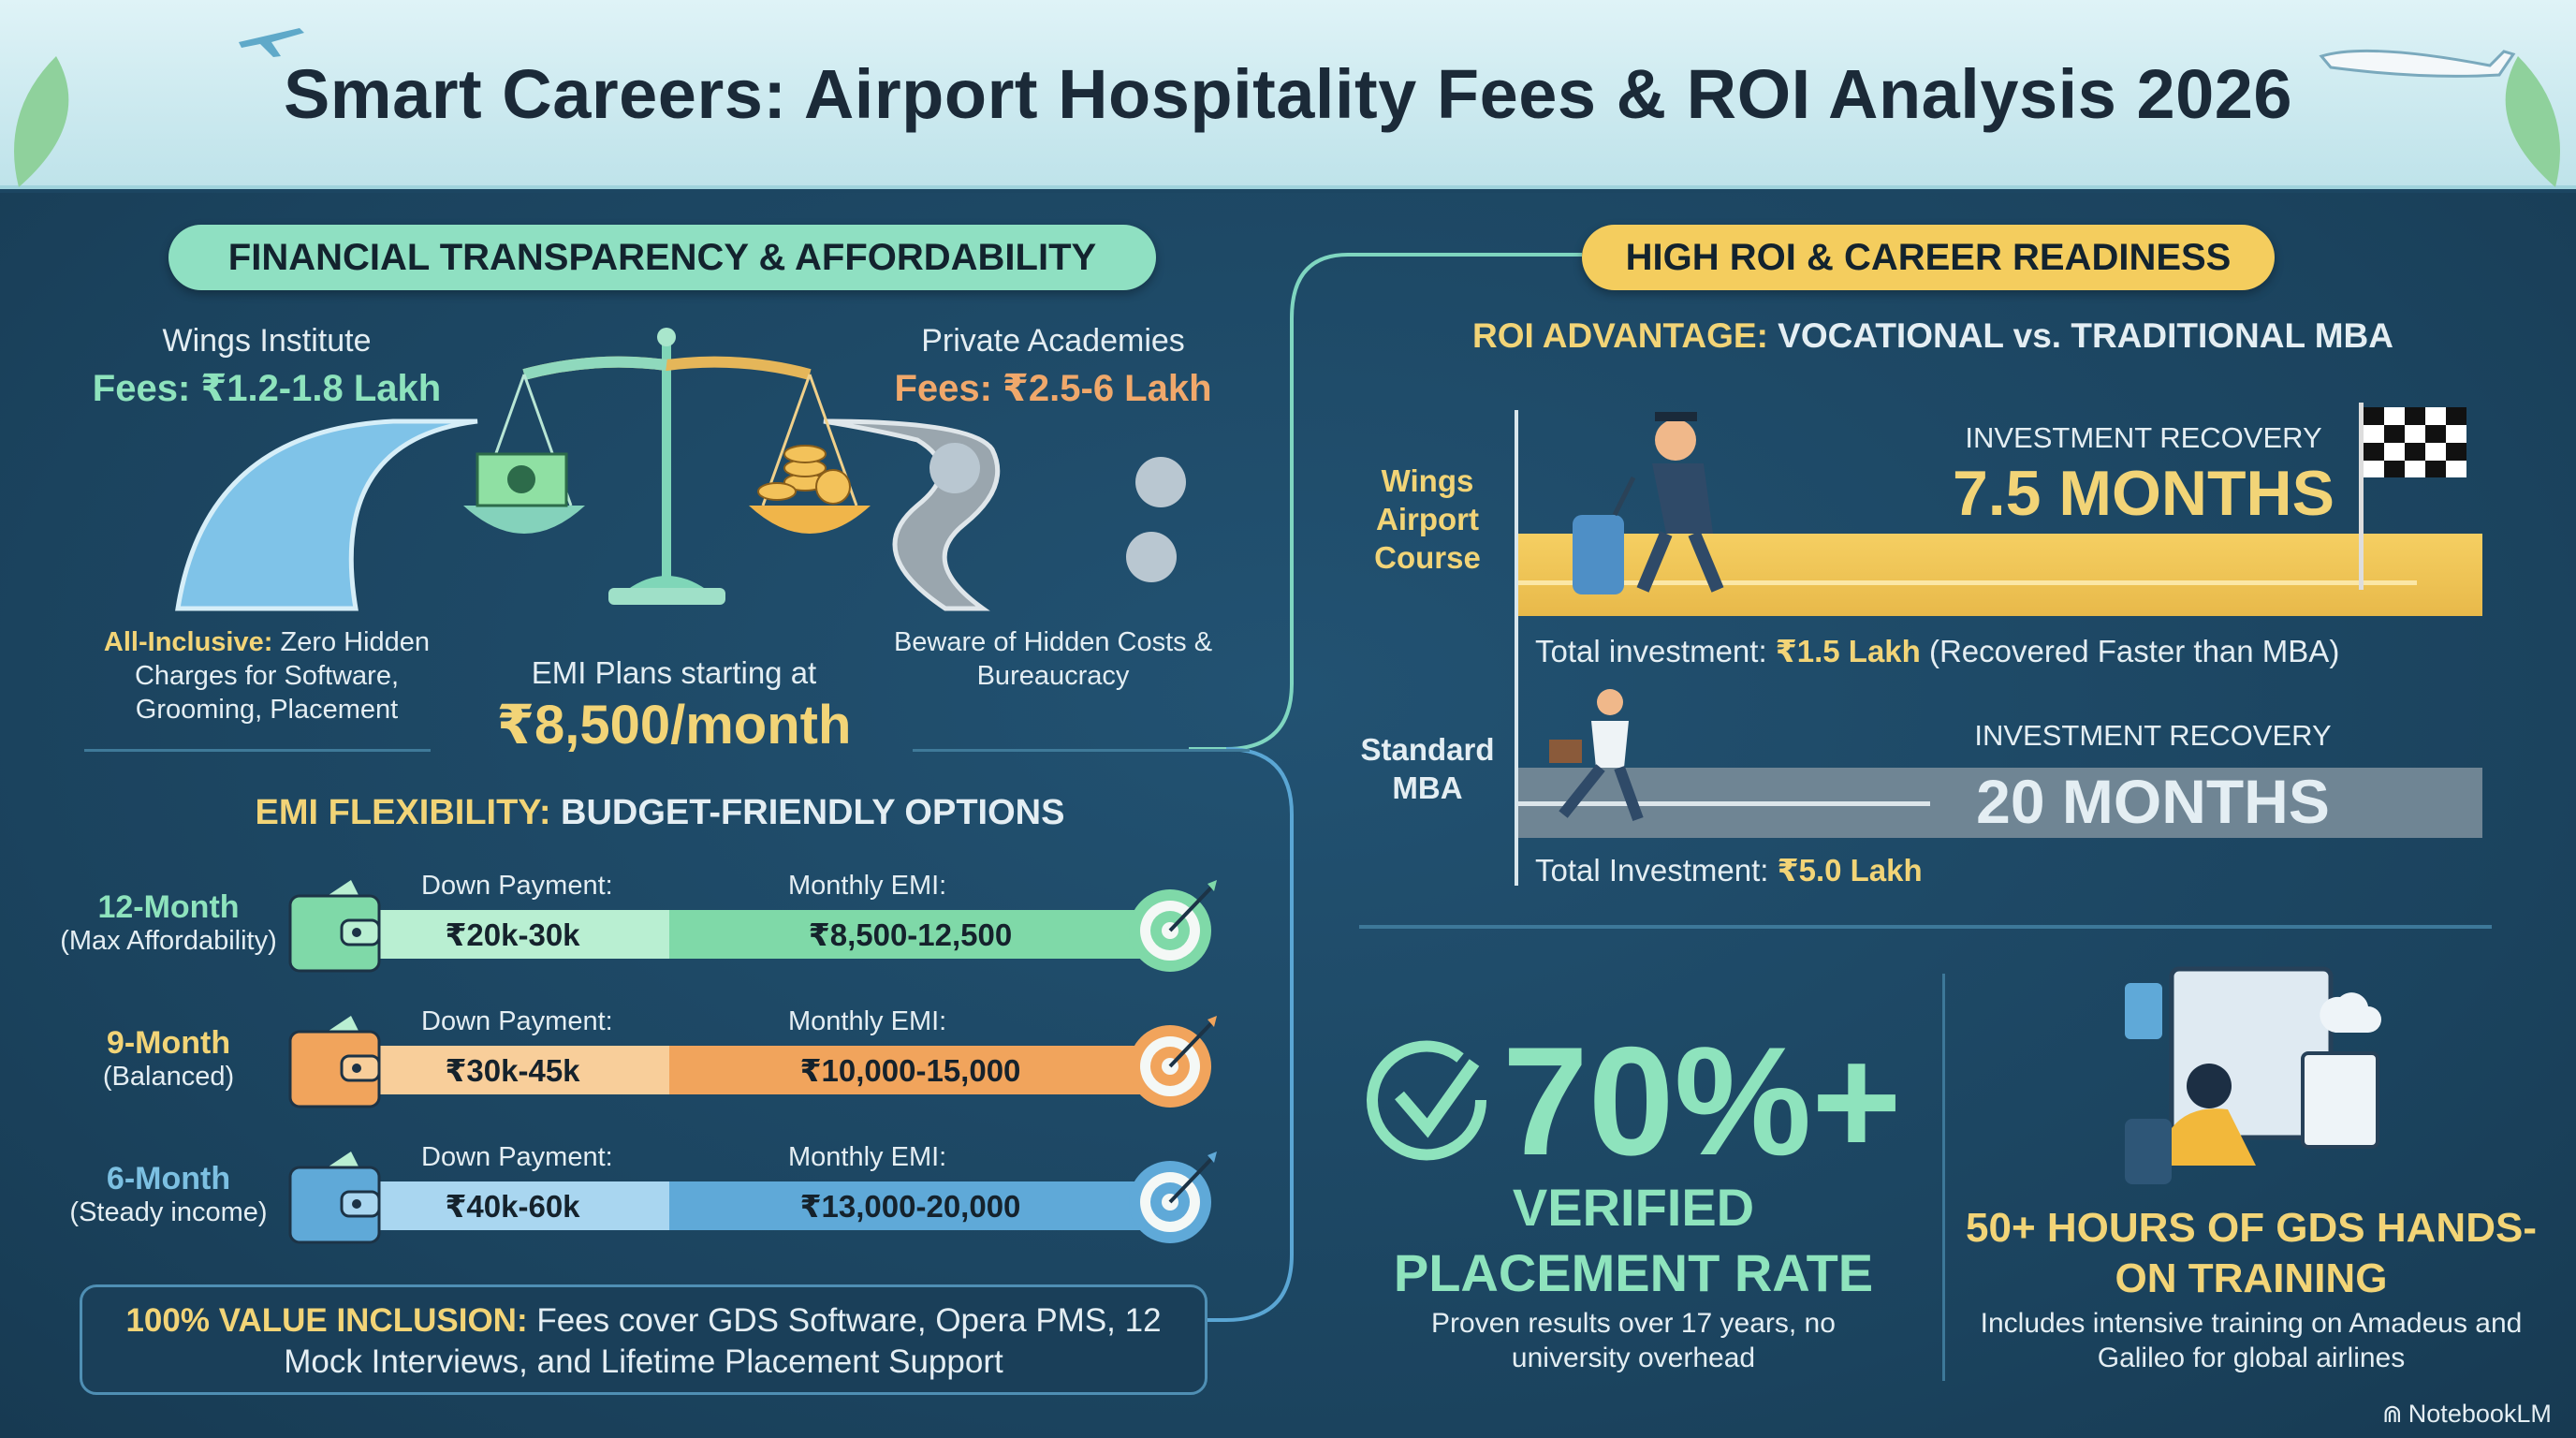  What do you see at coordinates (660, 812) in the screenshot?
I see `emi-heading: EMI FLEXIBILITY: BUDGET-FRIENDLY OPTIONS` at bounding box center [660, 812].